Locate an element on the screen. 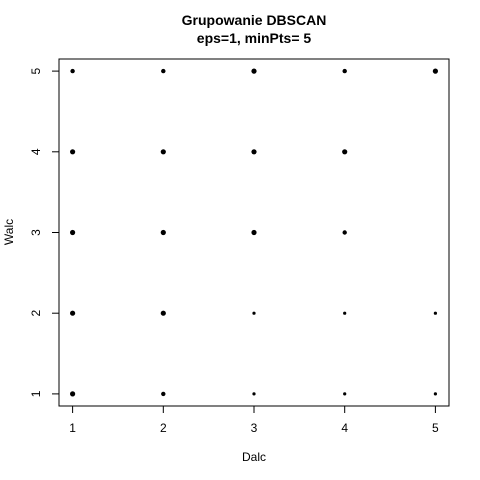 Image resolution: width=480 pixels, height=480 pixels. y-tick-label: 2 is located at coordinates (36, 313).